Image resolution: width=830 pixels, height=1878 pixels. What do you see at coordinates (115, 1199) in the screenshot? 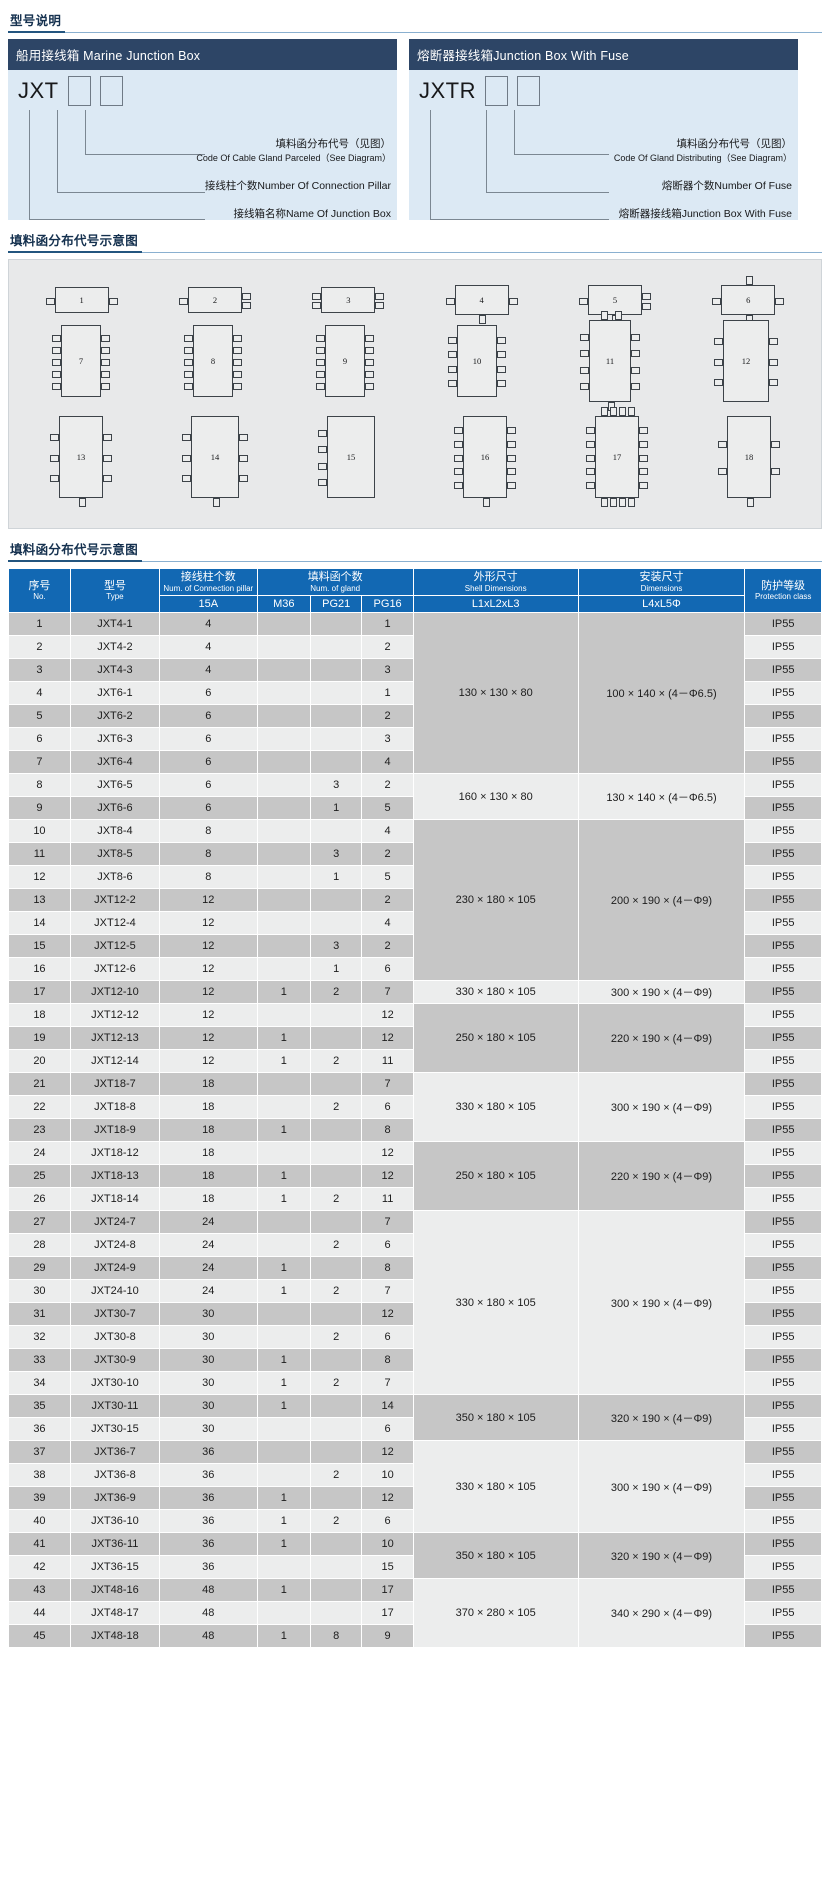
I see `row-type: JXT18-14` at bounding box center [115, 1199].